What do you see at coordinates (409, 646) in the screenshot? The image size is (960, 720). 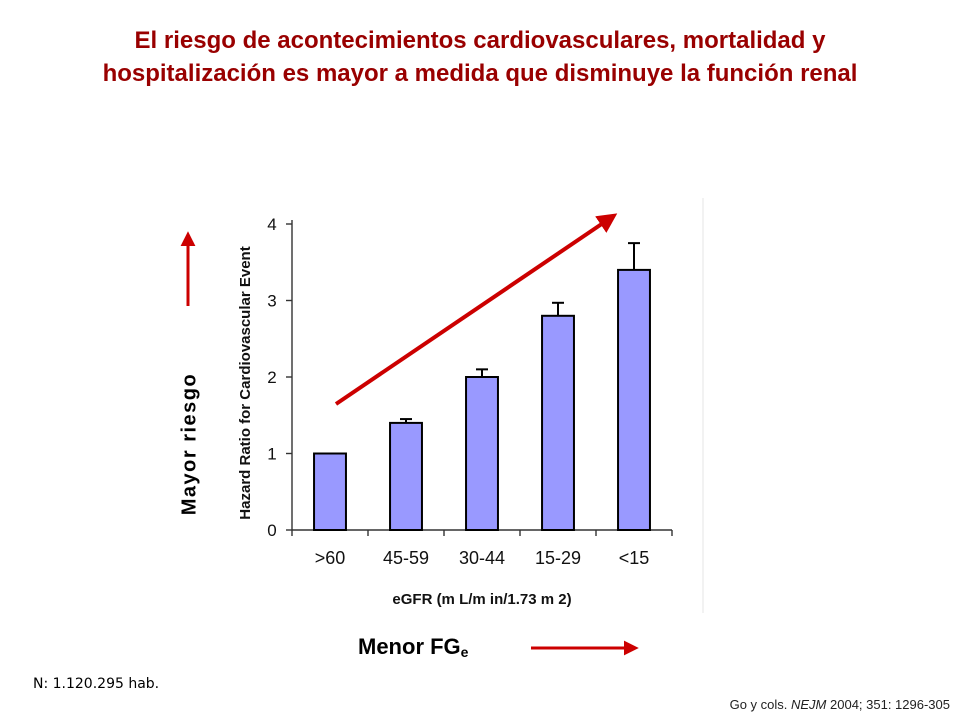 I see `gfr-label-main: Menor FG` at bounding box center [409, 646].